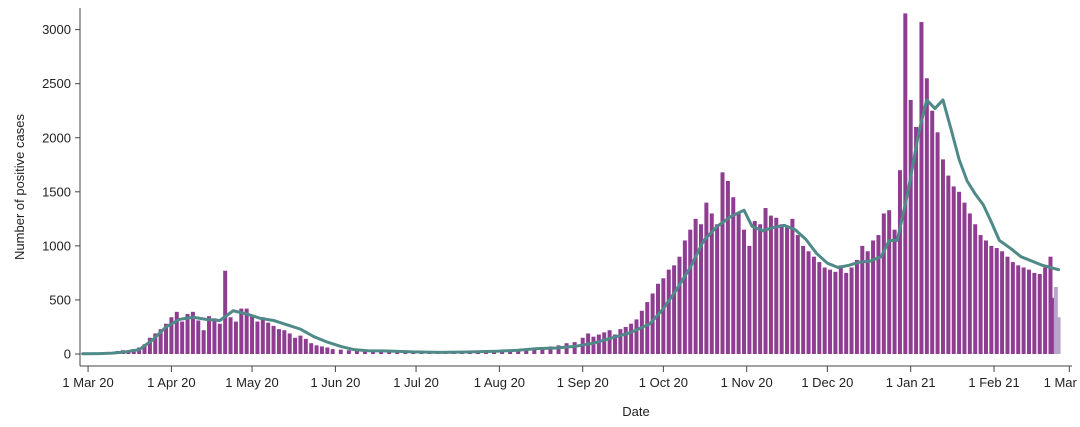 The image size is (1080, 427). What do you see at coordinates (1058, 335) in the screenshot?
I see `bar-recent` at bounding box center [1058, 335].